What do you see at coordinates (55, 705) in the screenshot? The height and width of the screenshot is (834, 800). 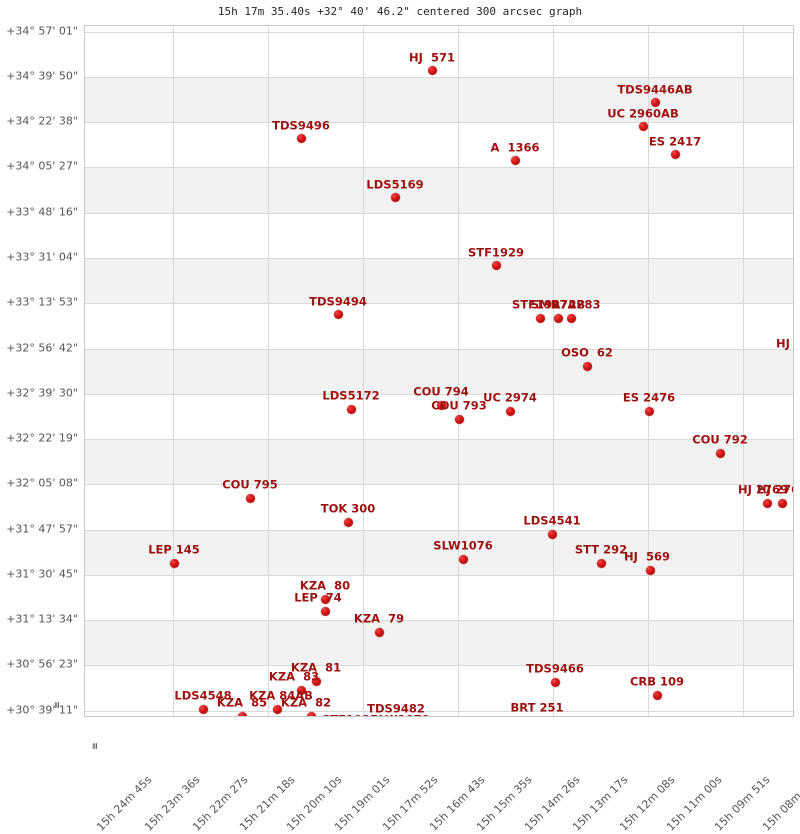 I see `axis-tick-glyph: ≡` at bounding box center [55, 705].